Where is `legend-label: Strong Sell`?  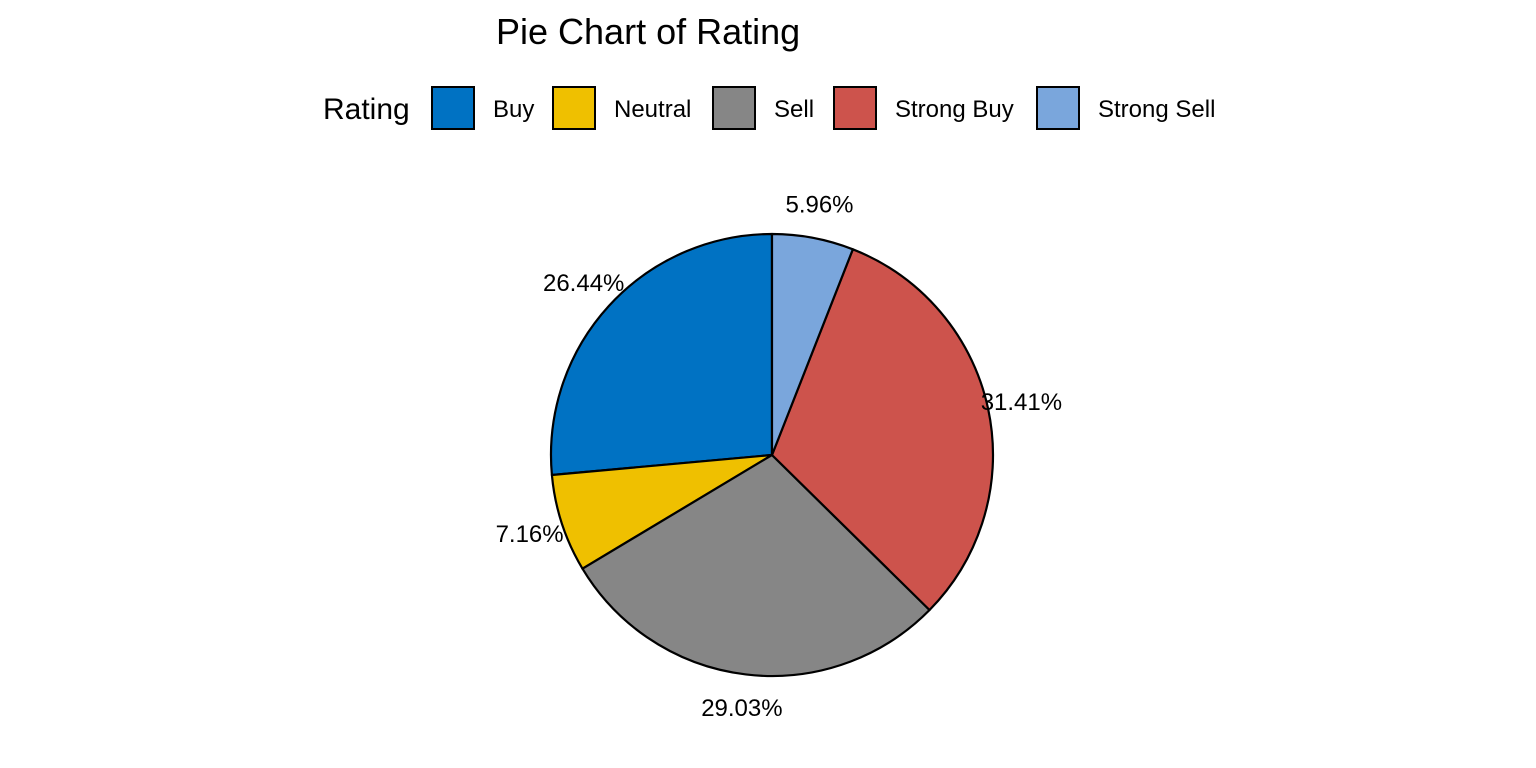 legend-label: Strong Sell is located at coordinates (1156, 109).